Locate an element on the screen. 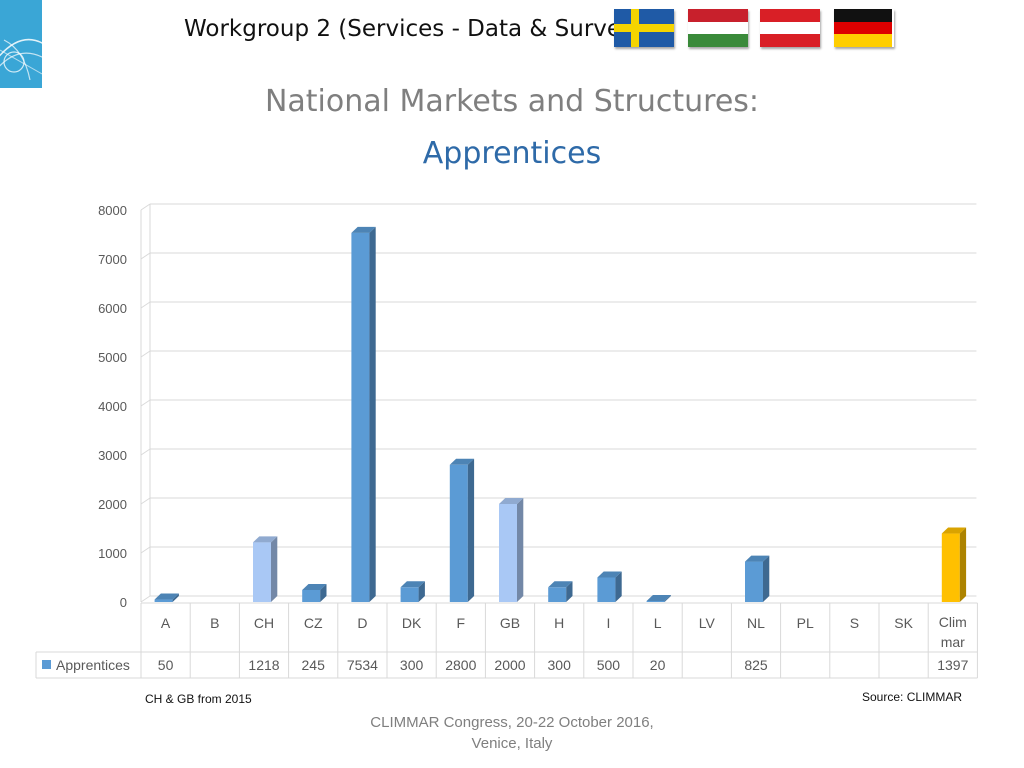 The image size is (1024, 768). y-tick-label: 0 is located at coordinates (123, 602).